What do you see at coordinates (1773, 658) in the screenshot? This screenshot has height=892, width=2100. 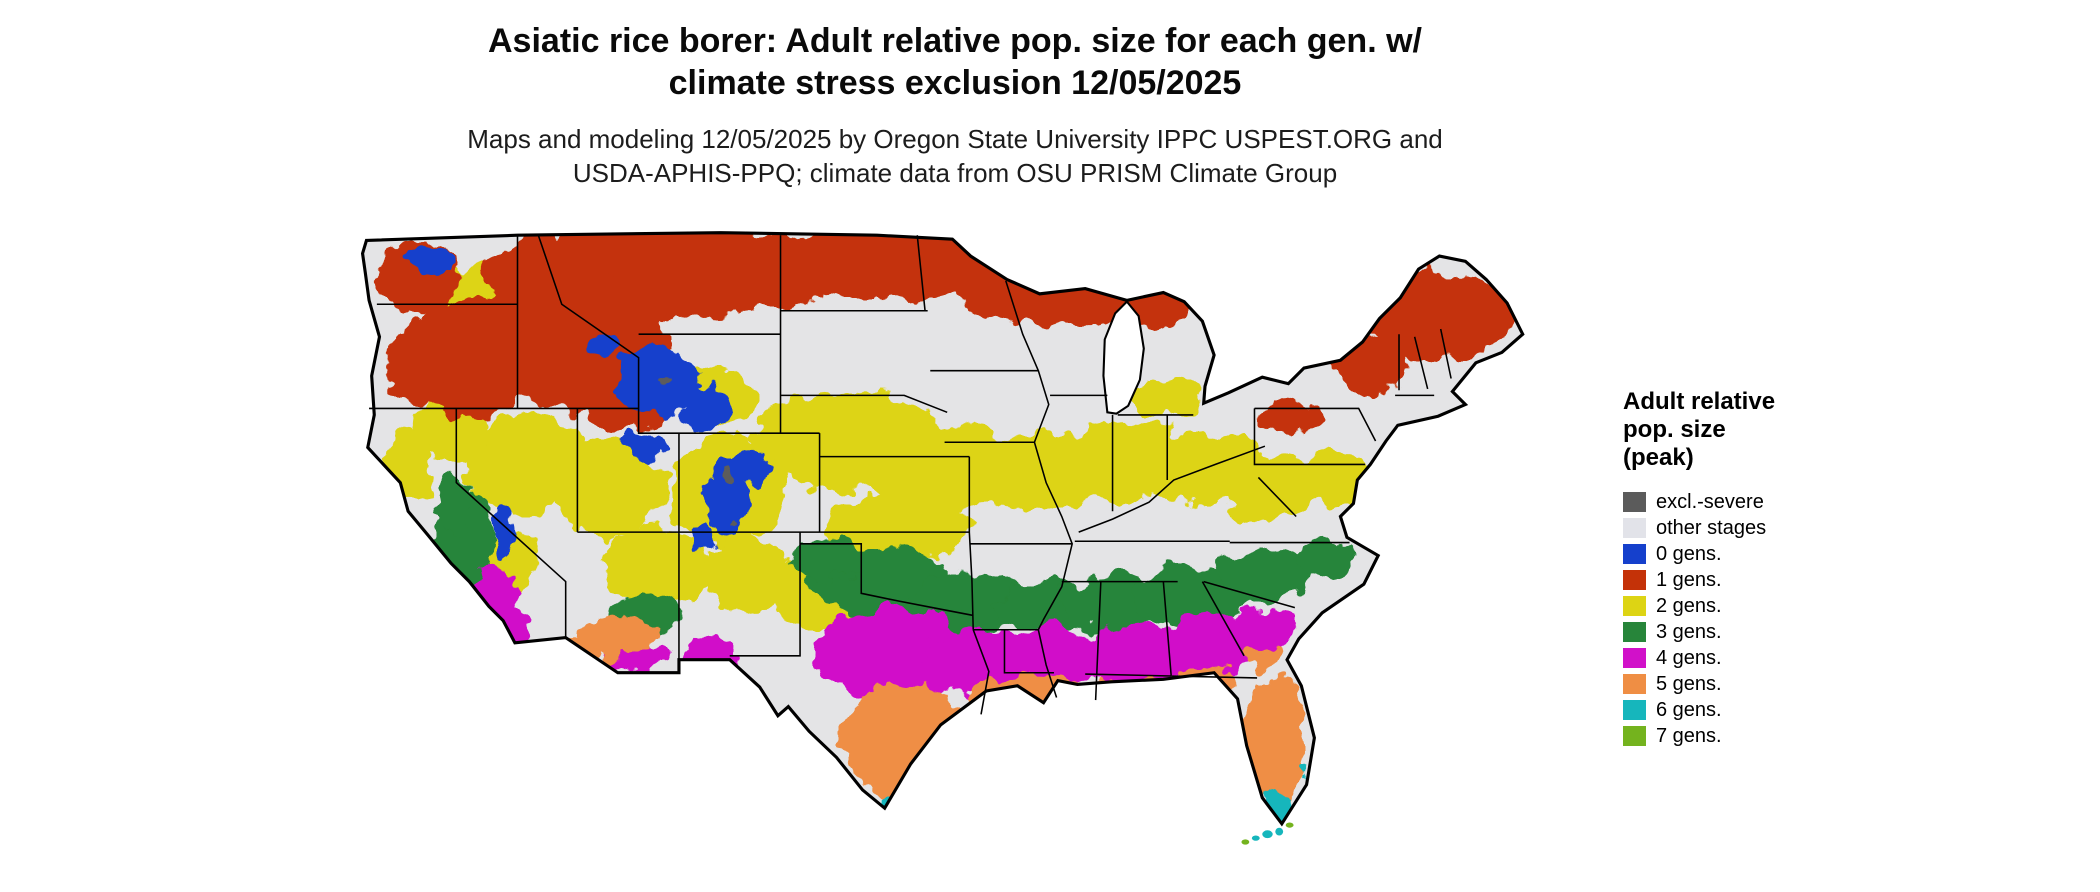 I see `legend-item: 4 gens.` at bounding box center [1773, 658].